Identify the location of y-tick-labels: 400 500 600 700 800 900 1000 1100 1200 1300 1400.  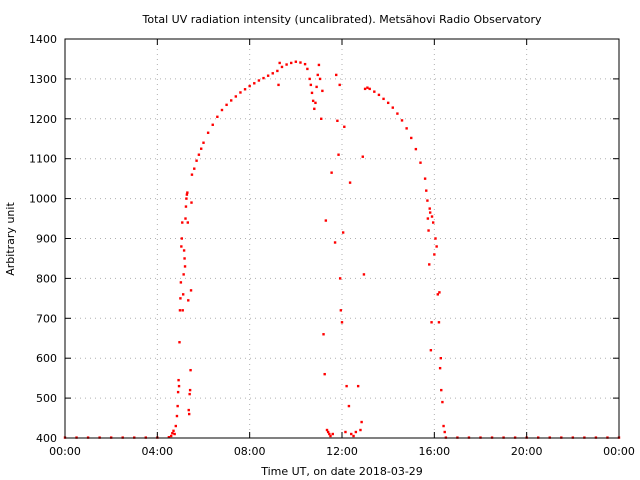
(43, 239).